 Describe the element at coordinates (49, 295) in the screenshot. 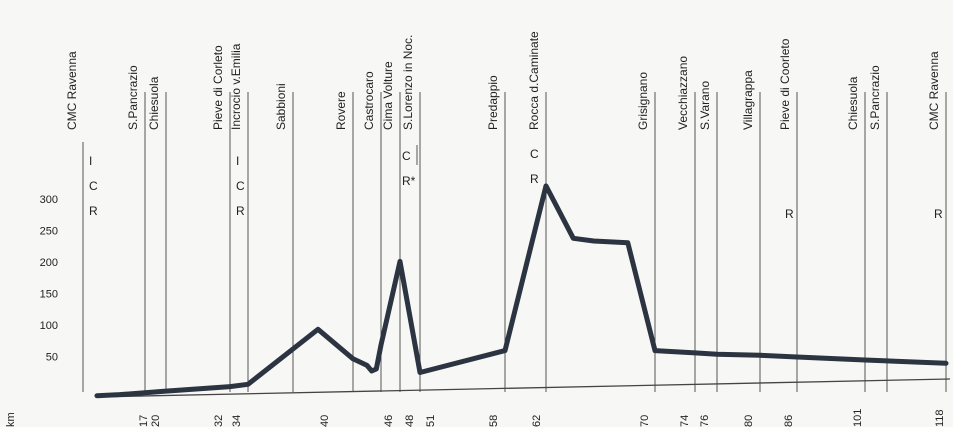

I see `y-tick-label: 150` at that location.